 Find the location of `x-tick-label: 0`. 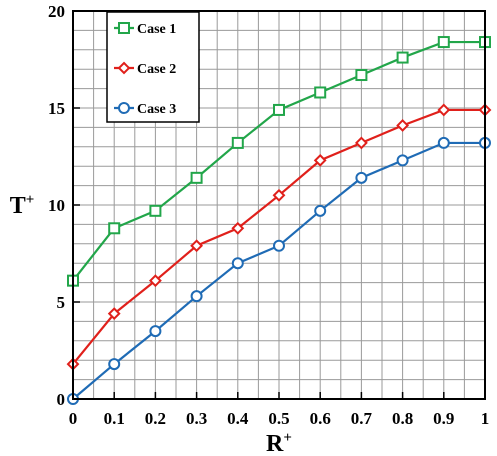

x-tick-label: 0 is located at coordinates (73, 418).